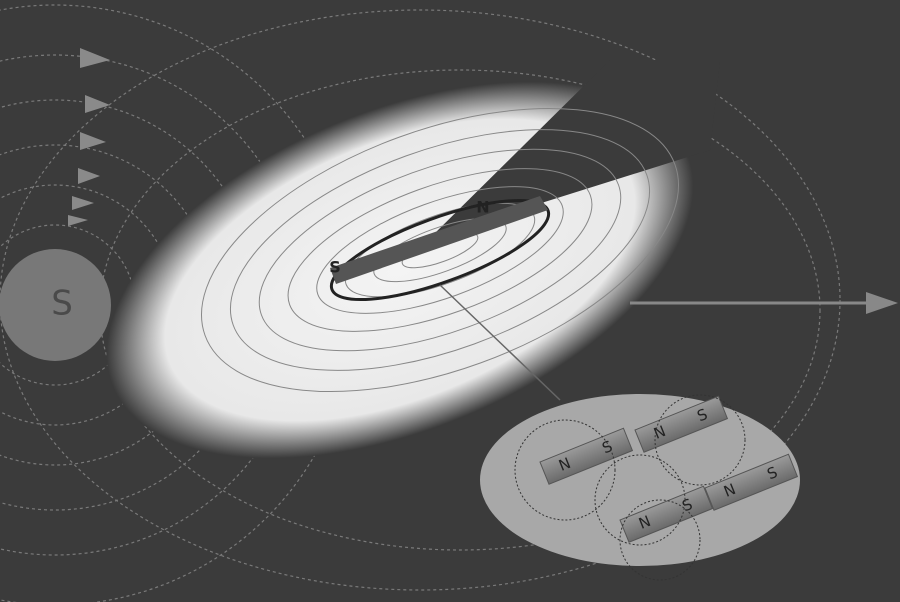  Describe the element at coordinates (89, 137) in the screenshot. I see `flow-arrows` at that location.